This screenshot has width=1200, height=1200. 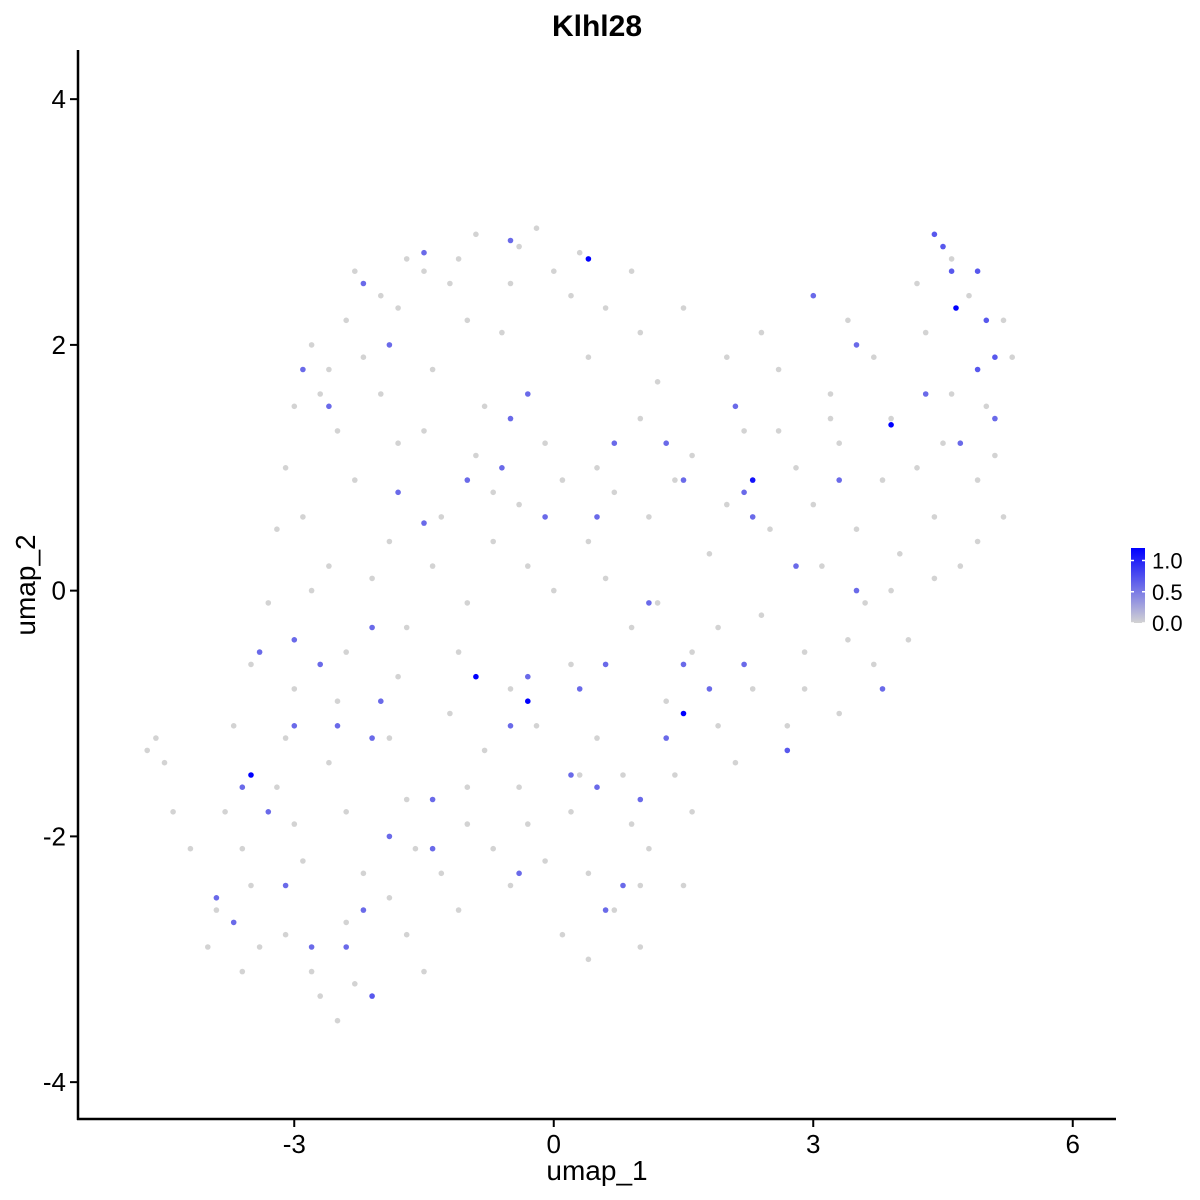 I want to click on y-tick-label: -2, so click(x=54, y=836).